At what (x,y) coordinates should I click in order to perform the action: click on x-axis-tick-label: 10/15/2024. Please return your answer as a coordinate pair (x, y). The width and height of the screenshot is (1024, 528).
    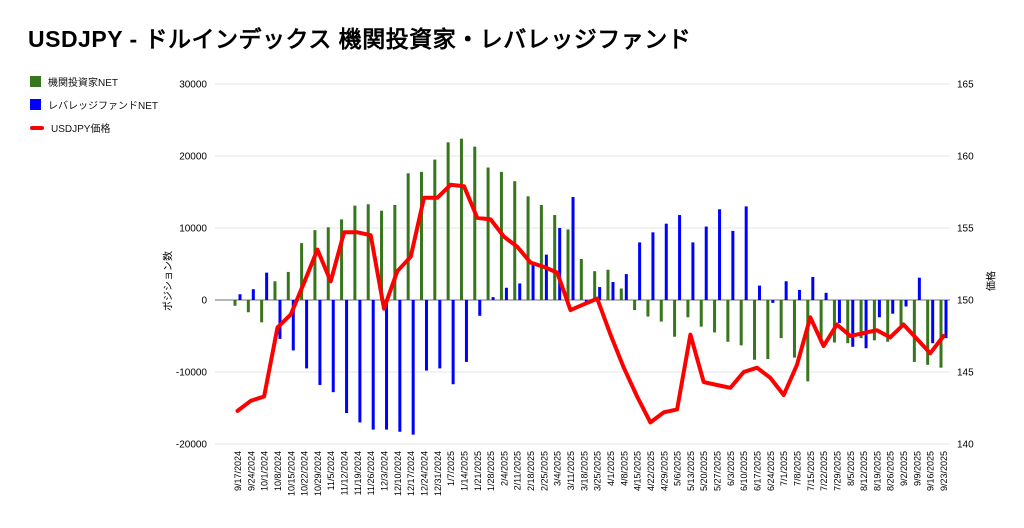
    Looking at the image, I should click on (291, 473).